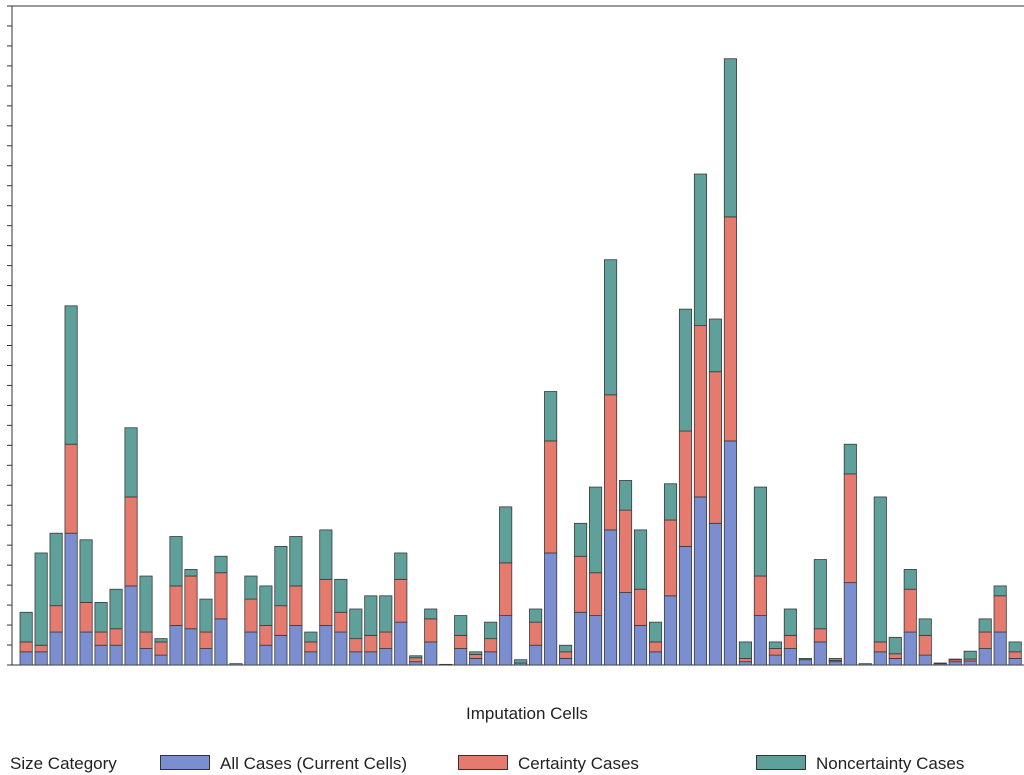  What do you see at coordinates (781, 762) in the screenshot?
I see `legend-swatch-noncertainty-cases` at bounding box center [781, 762].